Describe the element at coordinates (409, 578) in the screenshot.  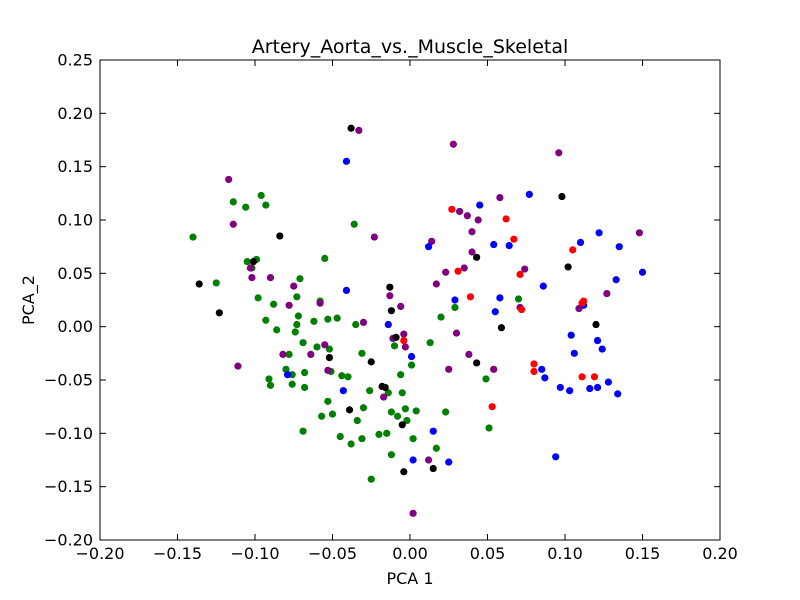
I see `x-axis-label: PCA 1` at that location.